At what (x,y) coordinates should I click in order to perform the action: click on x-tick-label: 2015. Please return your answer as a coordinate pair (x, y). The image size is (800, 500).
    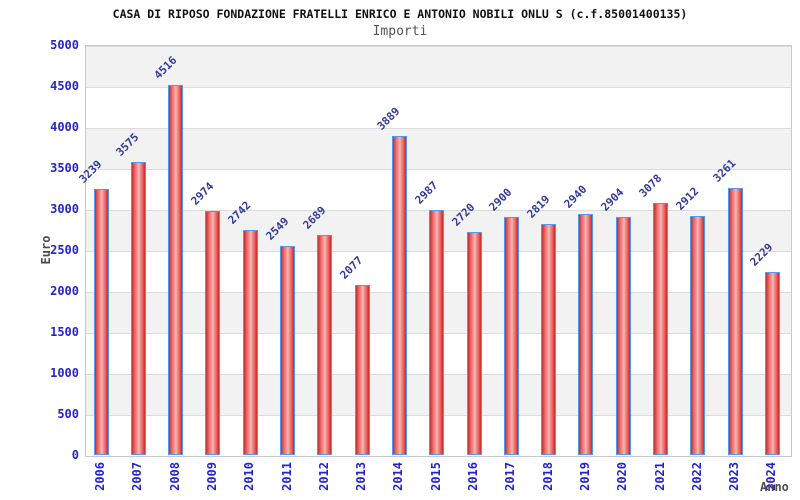
    Looking at the image, I should click on (435, 476).